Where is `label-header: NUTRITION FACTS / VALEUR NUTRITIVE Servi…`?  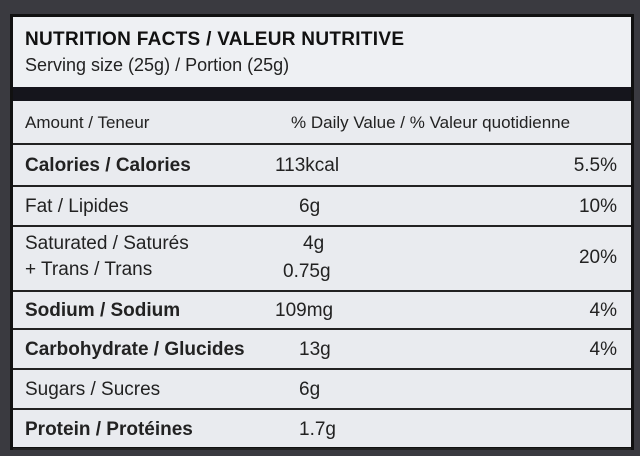 label-header: NUTRITION FACTS / VALEUR NUTRITIVE Servi… is located at coordinates (322, 52).